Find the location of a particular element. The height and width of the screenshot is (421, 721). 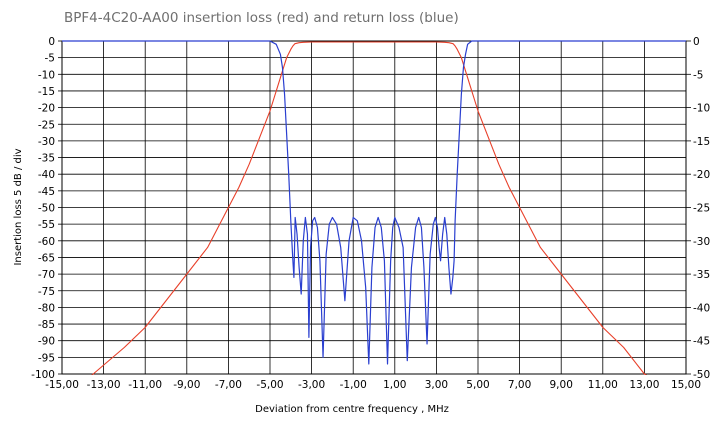

y-right-tick-label: -25 is located at coordinates (701, 209).